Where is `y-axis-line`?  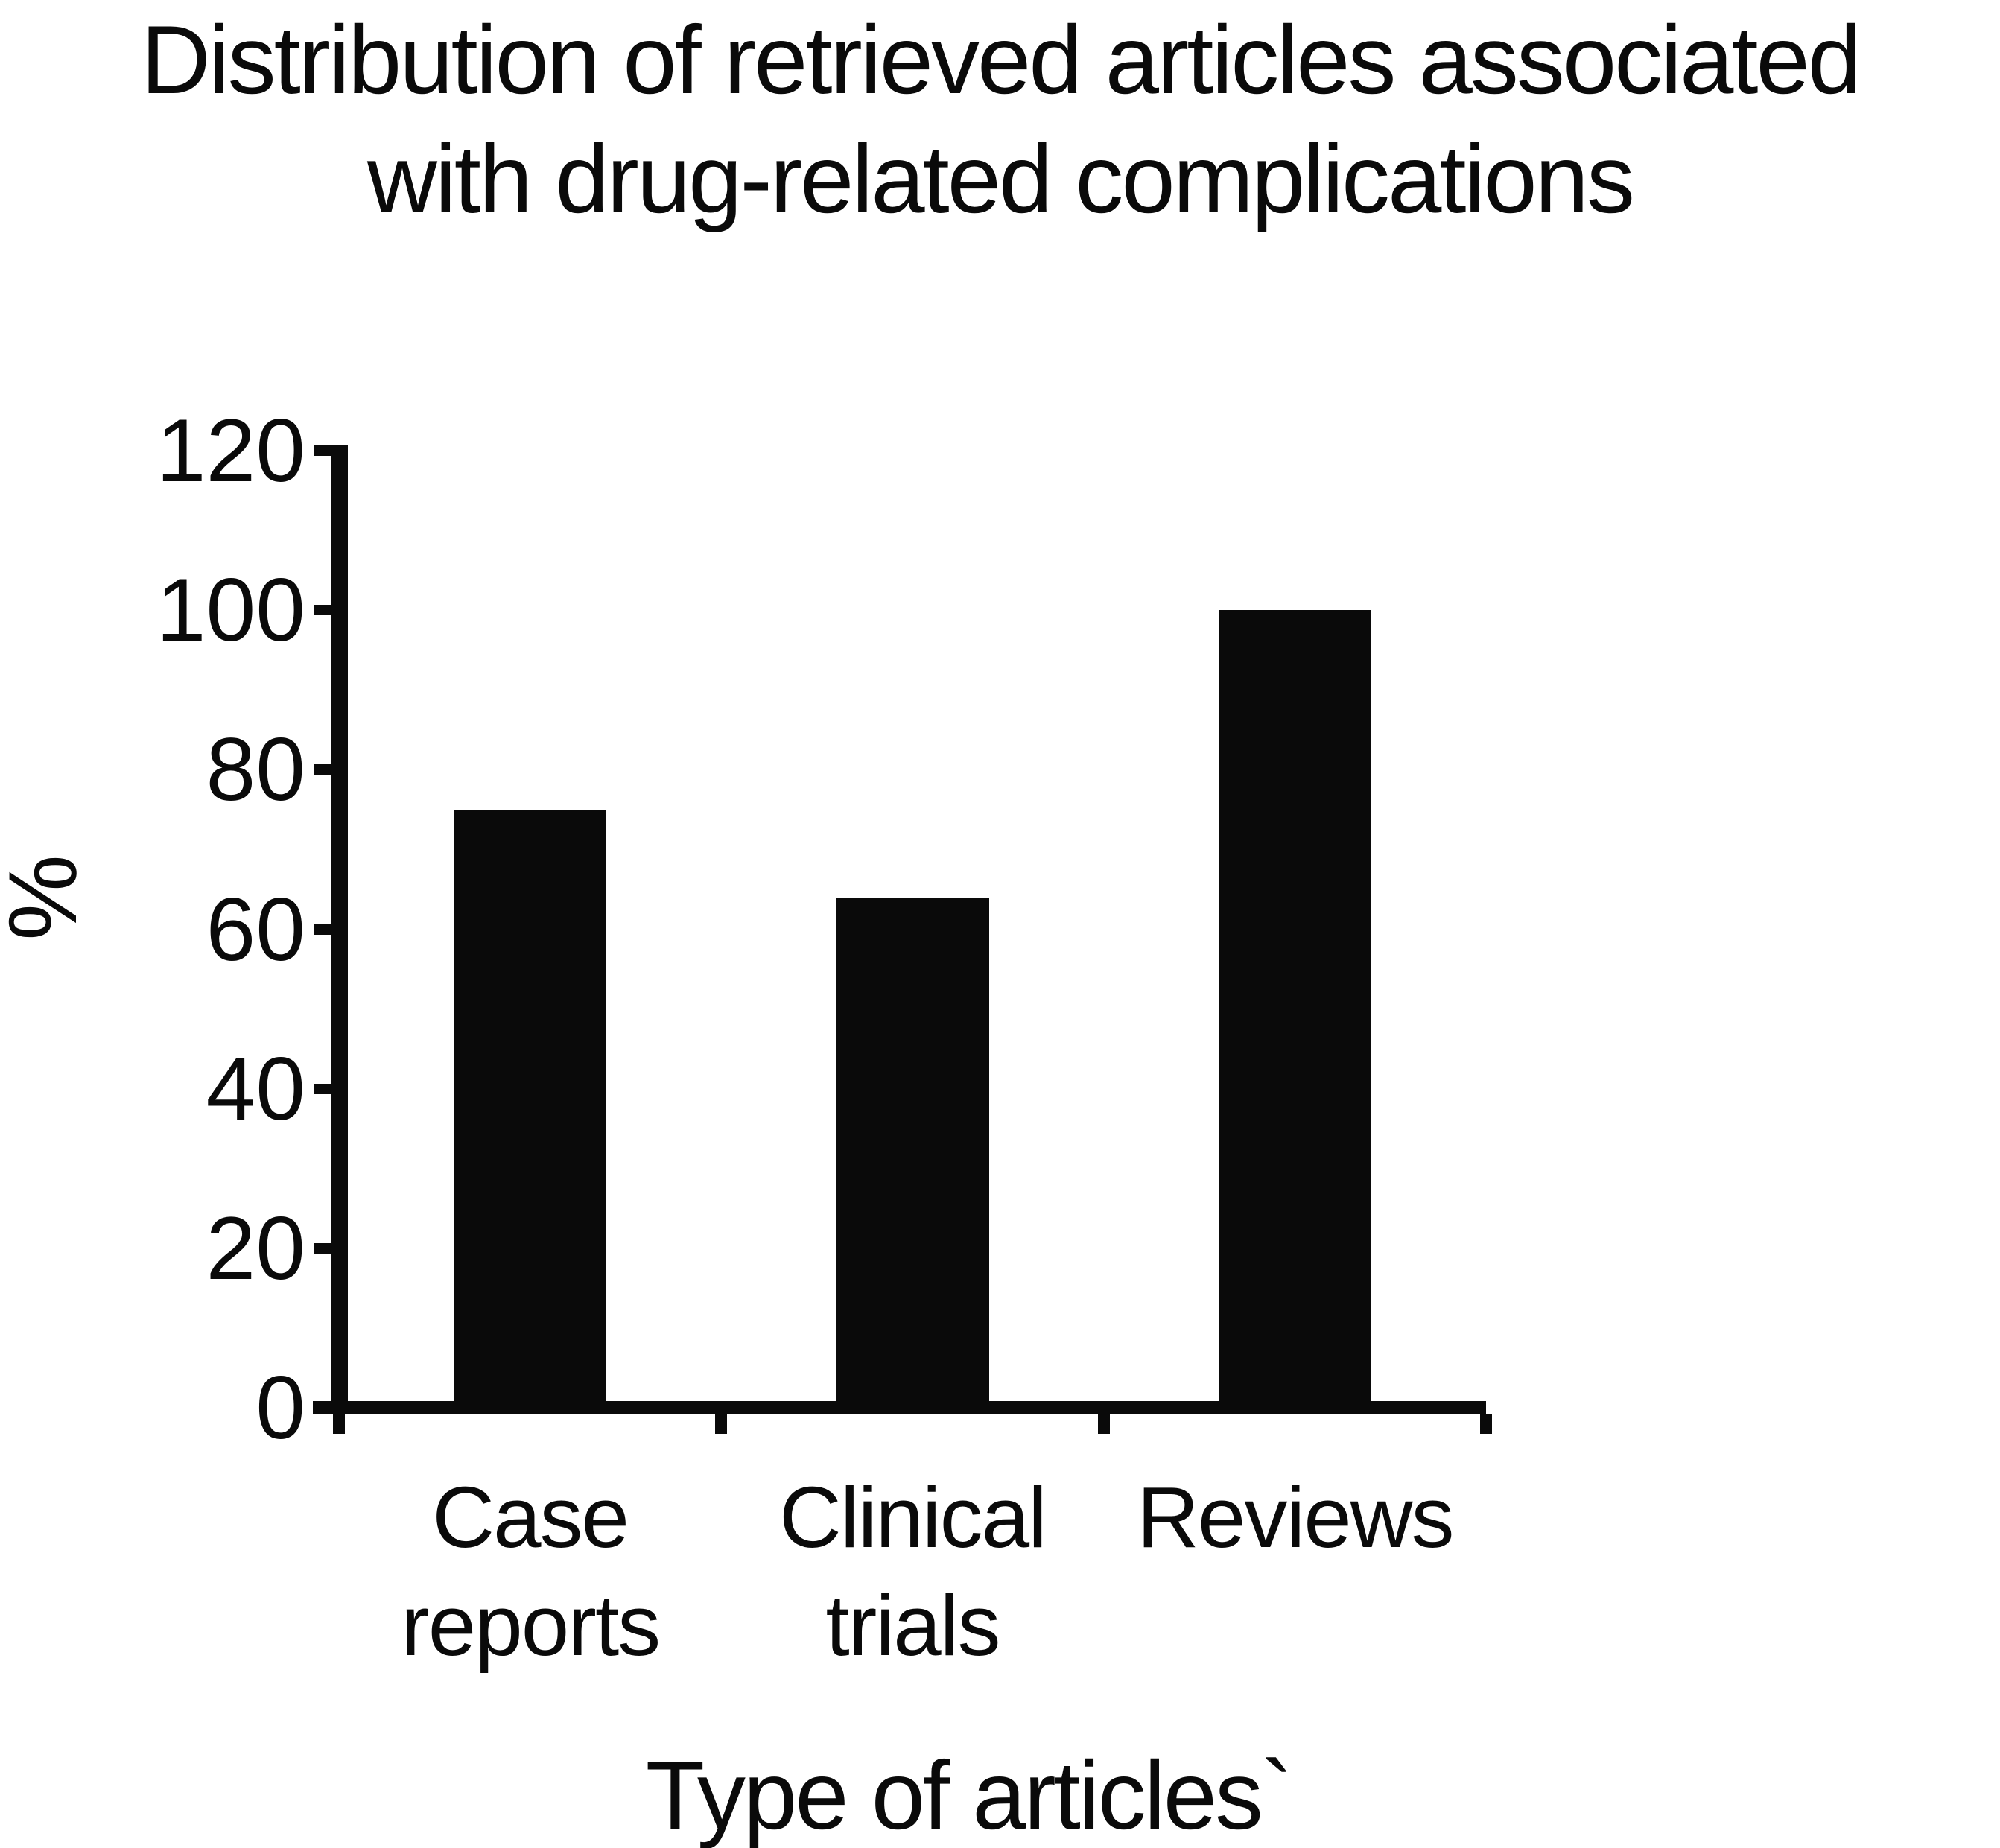 y-axis-line is located at coordinates (339, 929).